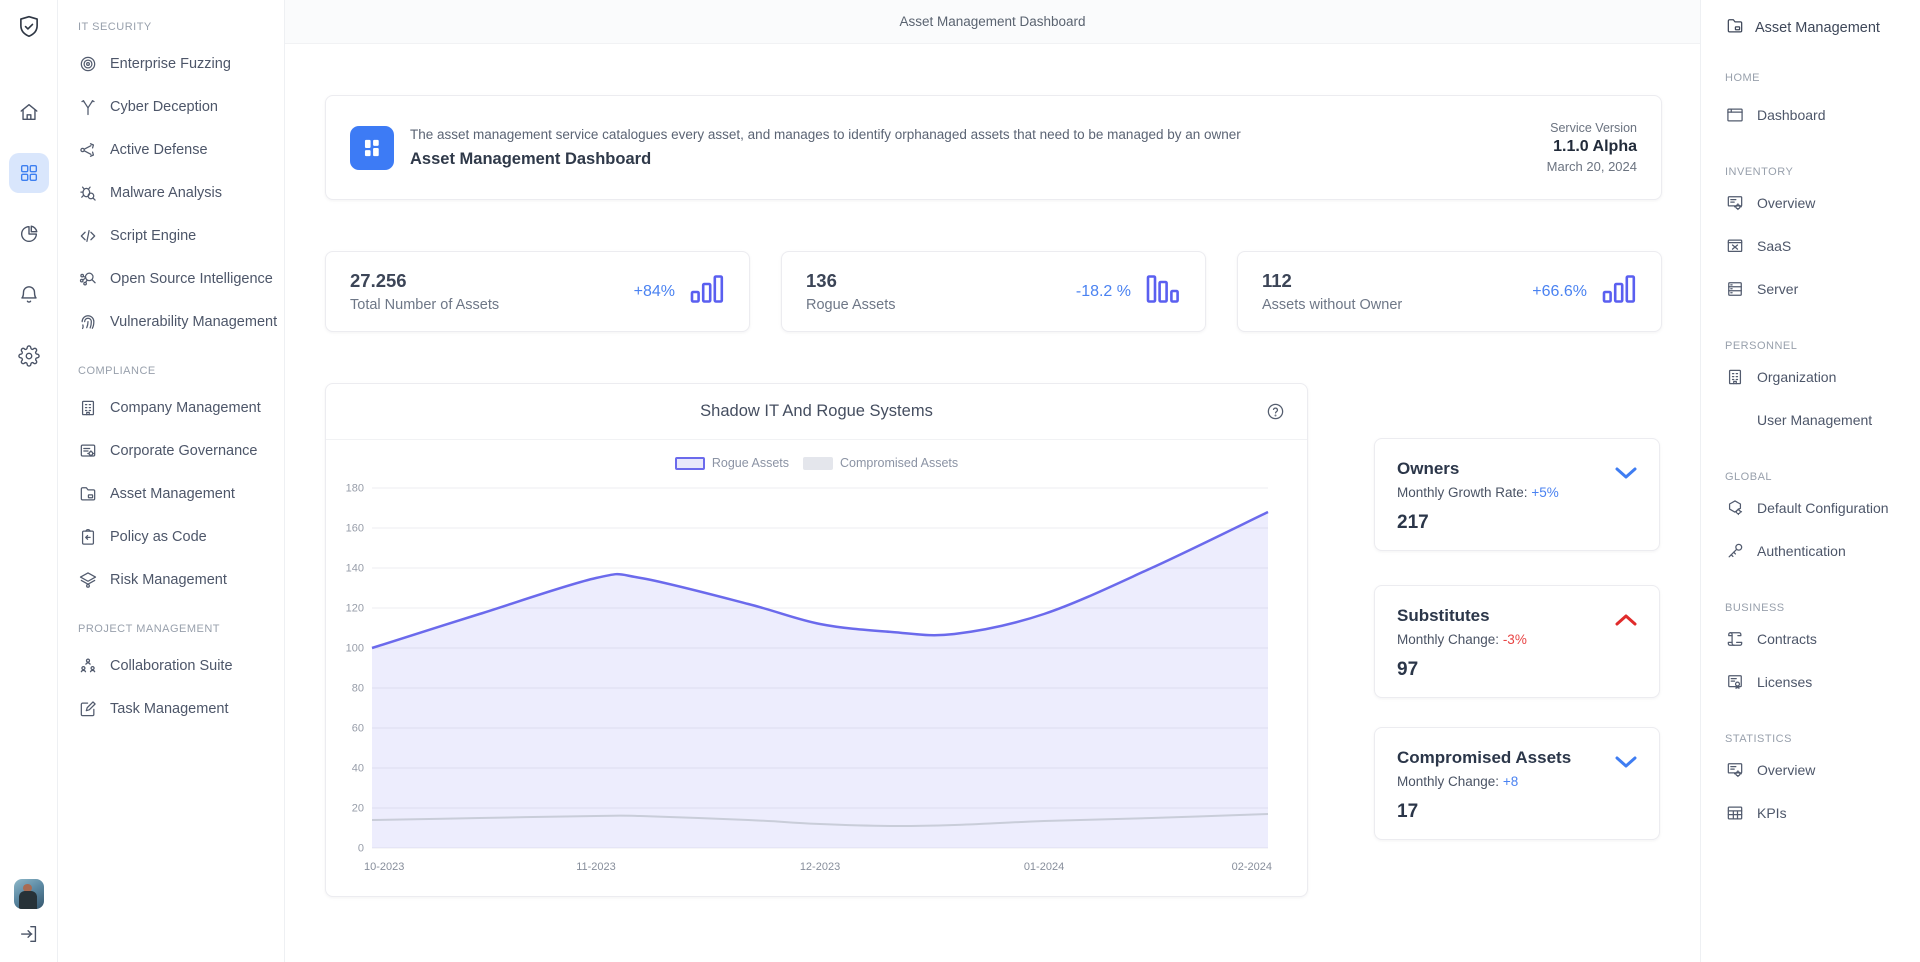 The height and width of the screenshot is (962, 1920). Describe the element at coordinates (1759, 172) in the screenshot. I see `rightnav-section-label: INVENTORY` at that location.